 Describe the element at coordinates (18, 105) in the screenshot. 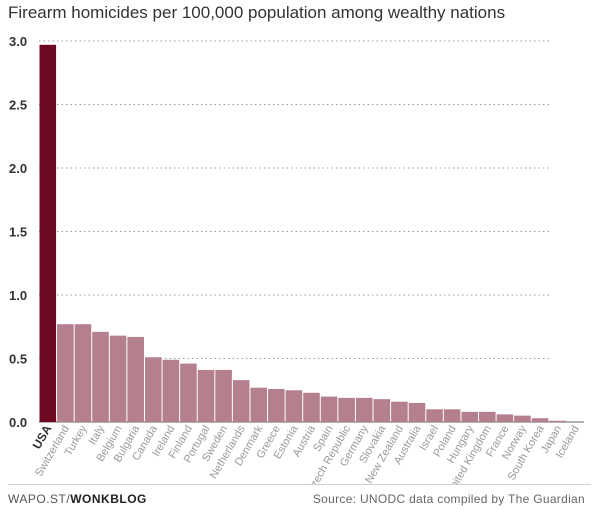

I see `y-tick-label: 2.5` at that location.